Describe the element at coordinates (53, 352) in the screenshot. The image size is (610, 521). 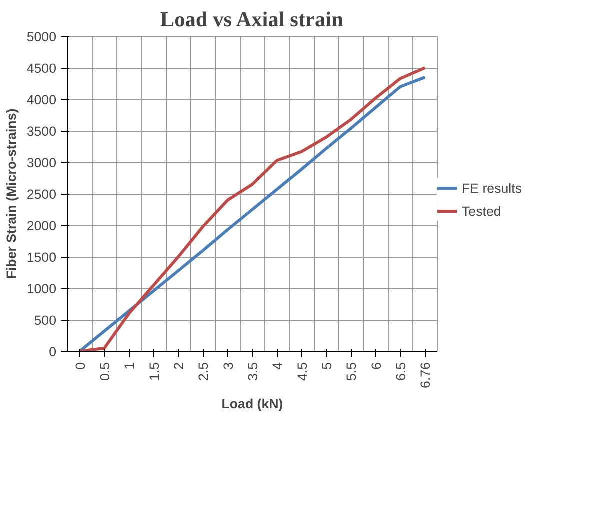
I see `y-tick-label: 0` at that location.